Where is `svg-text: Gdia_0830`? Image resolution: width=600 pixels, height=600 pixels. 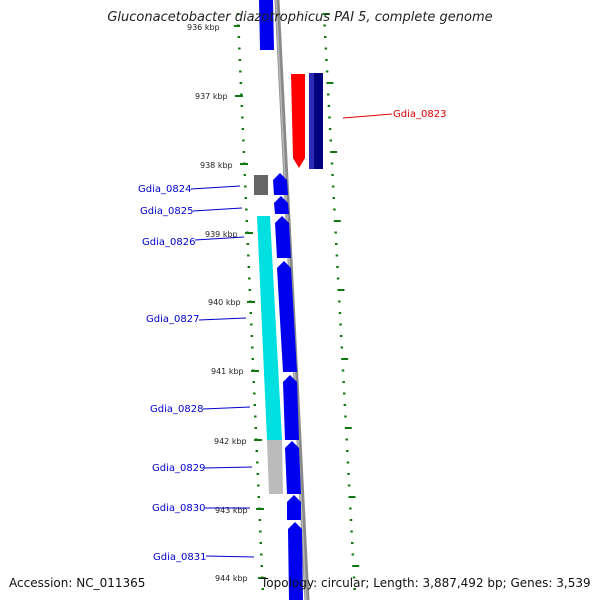 svg-text: Gdia_0830 is located at coordinates (178, 508).